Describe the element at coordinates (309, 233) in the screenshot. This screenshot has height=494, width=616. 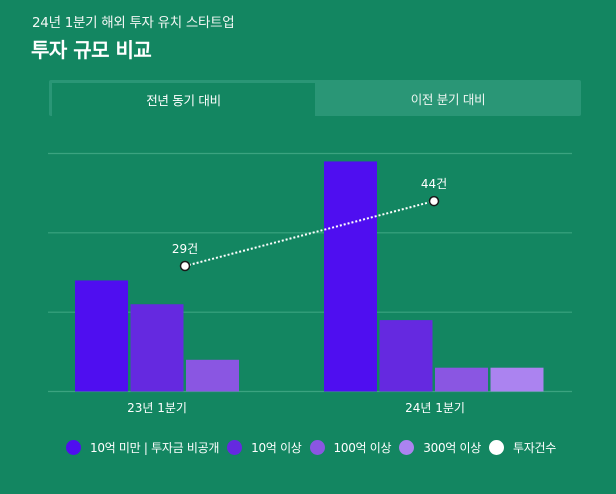
I see `count-line` at that location.